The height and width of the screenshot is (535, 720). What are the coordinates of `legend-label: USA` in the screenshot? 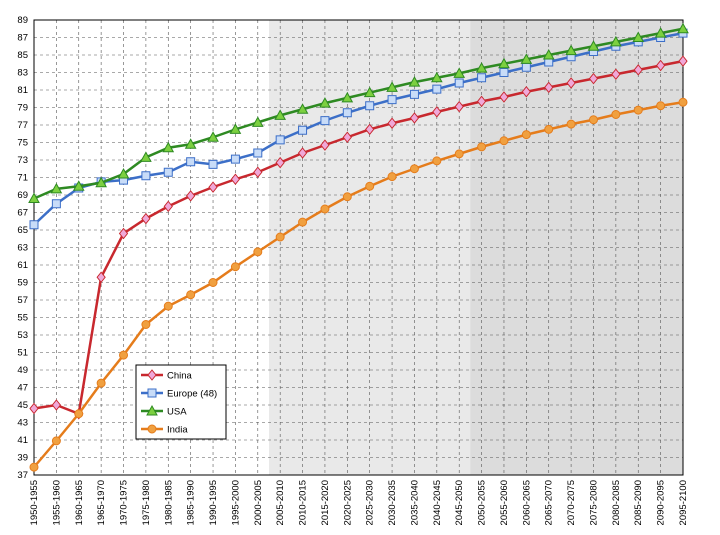 It's located at (177, 412).